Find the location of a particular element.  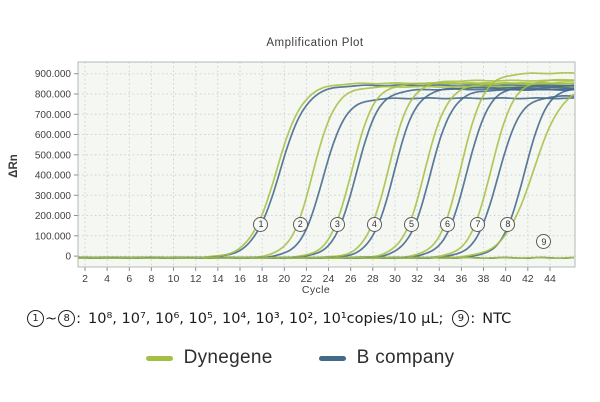

curve-group-label-3: 3 is located at coordinates (337, 224).